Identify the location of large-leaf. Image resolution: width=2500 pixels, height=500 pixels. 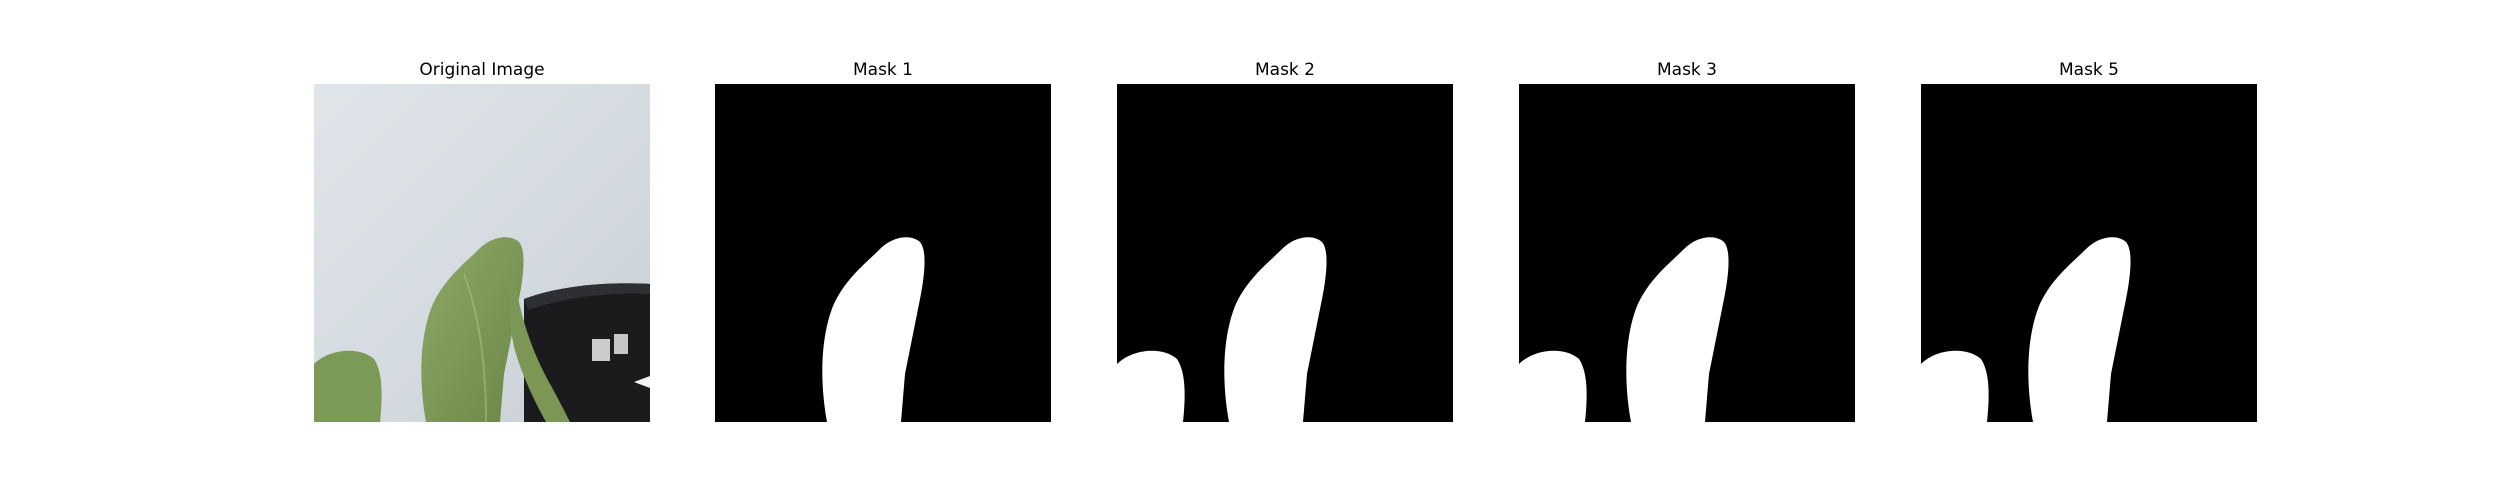
(472, 329).